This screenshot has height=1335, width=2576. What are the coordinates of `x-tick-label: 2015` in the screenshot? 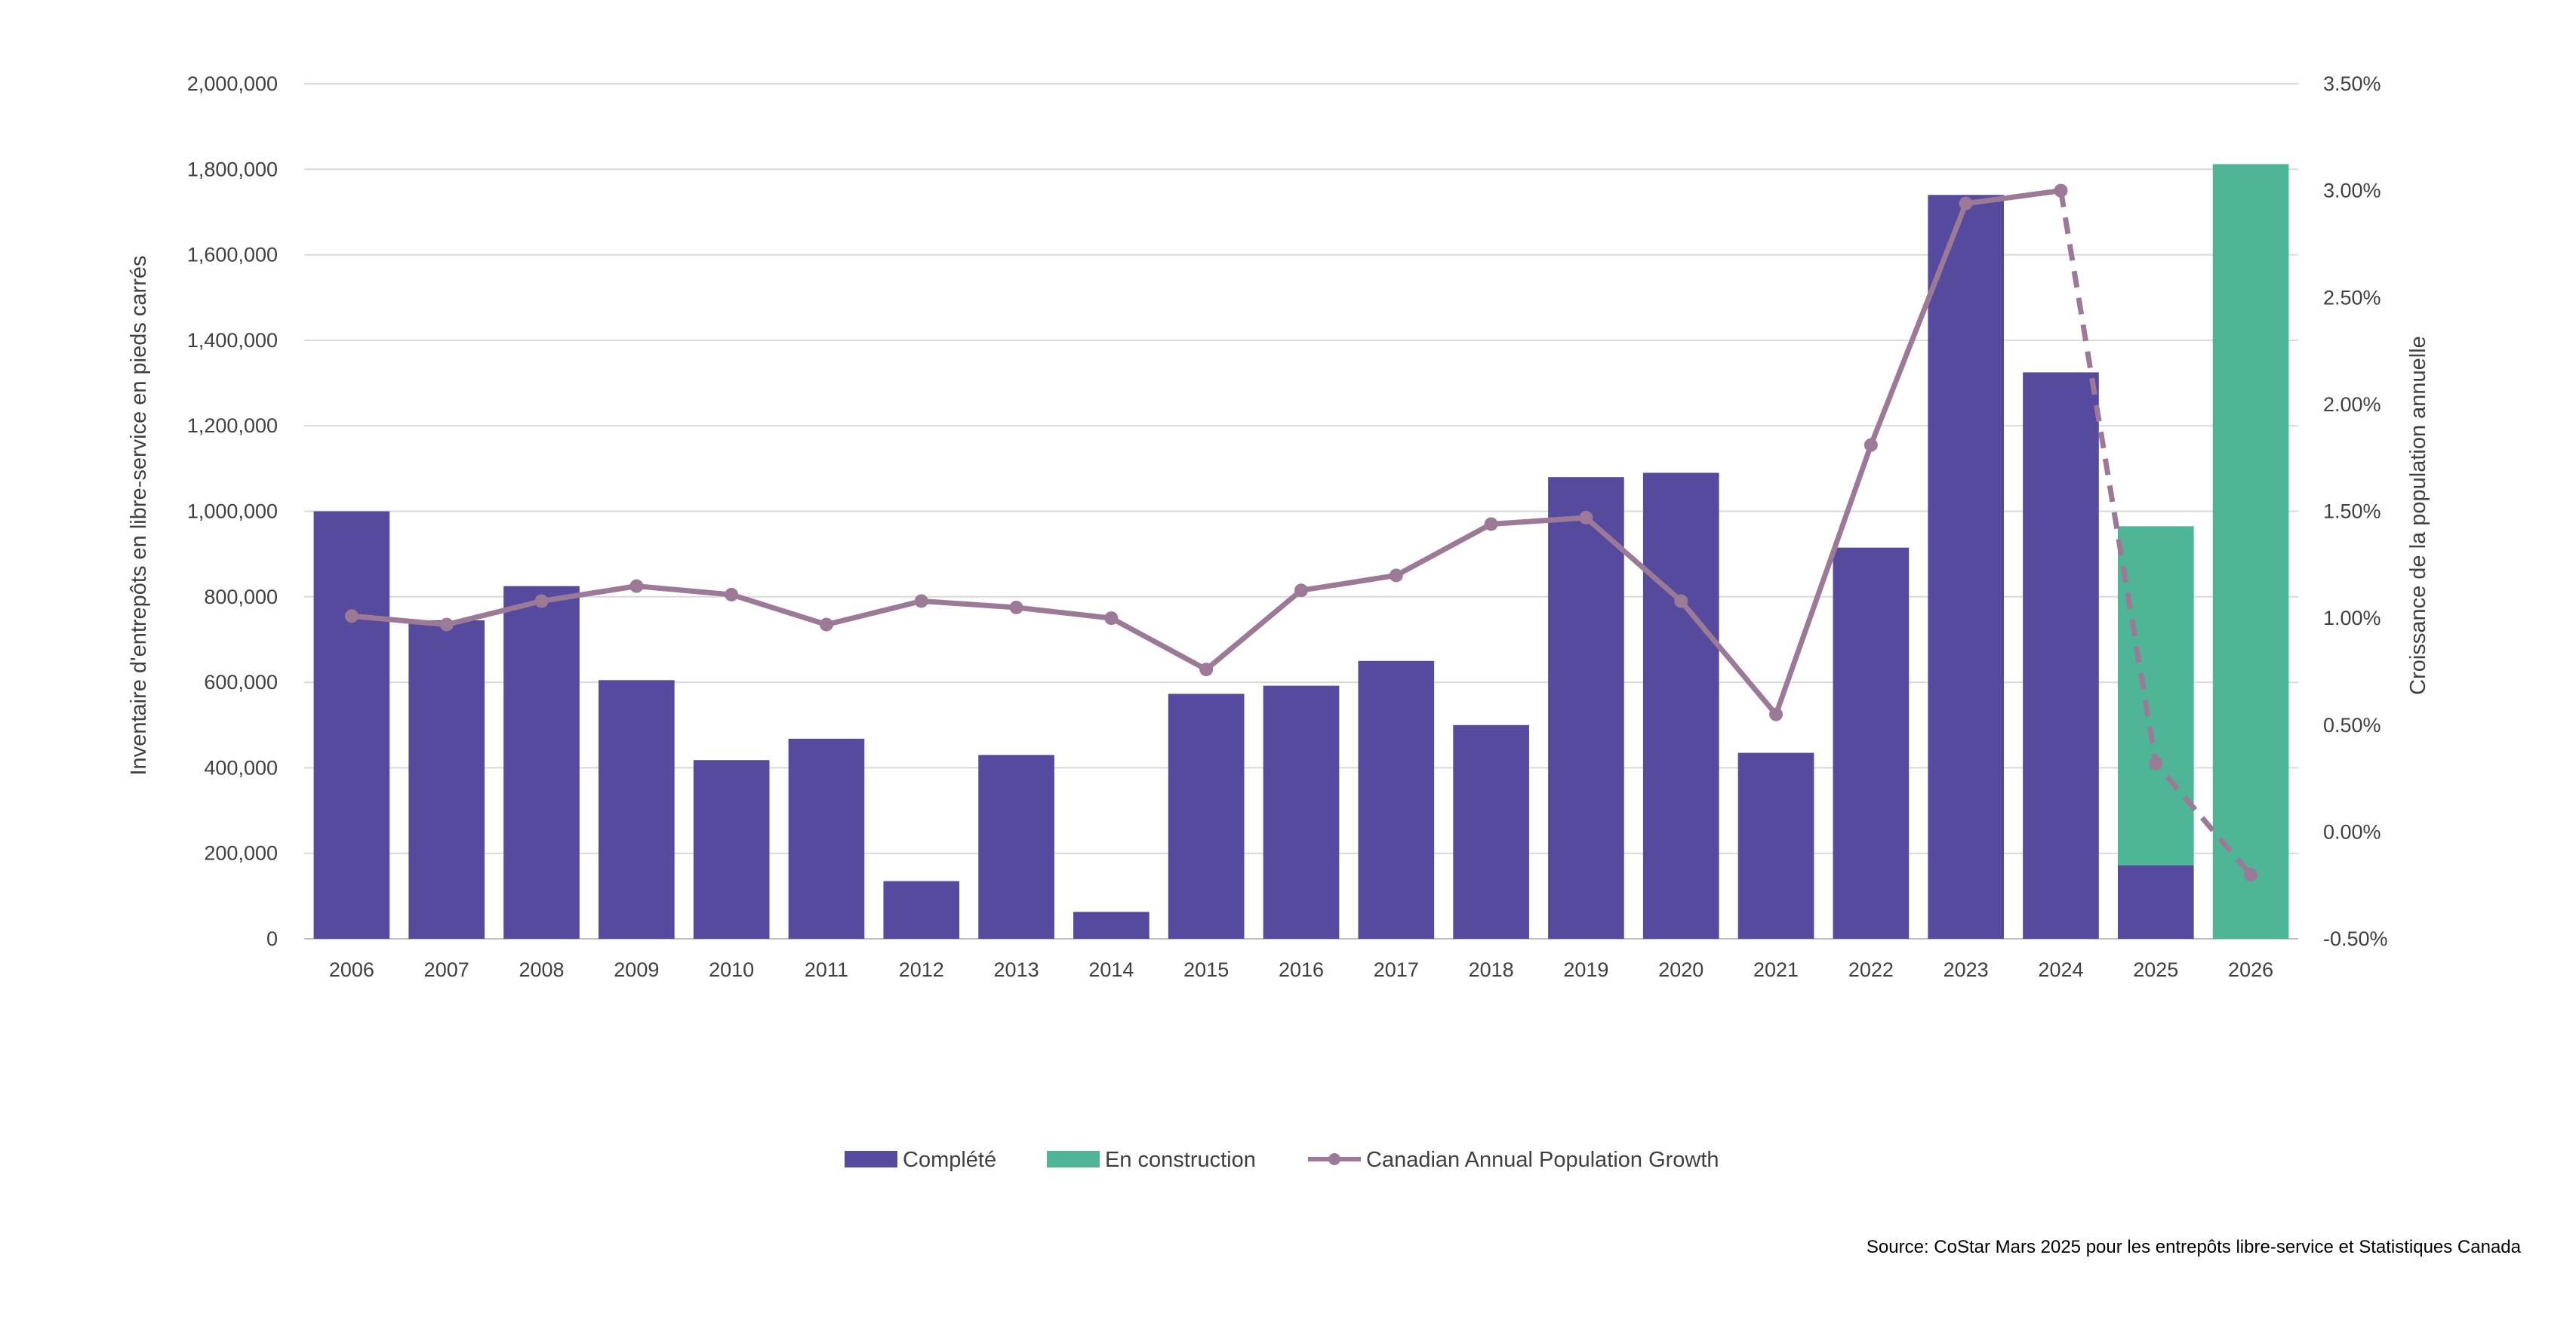 It's located at (1206, 969).